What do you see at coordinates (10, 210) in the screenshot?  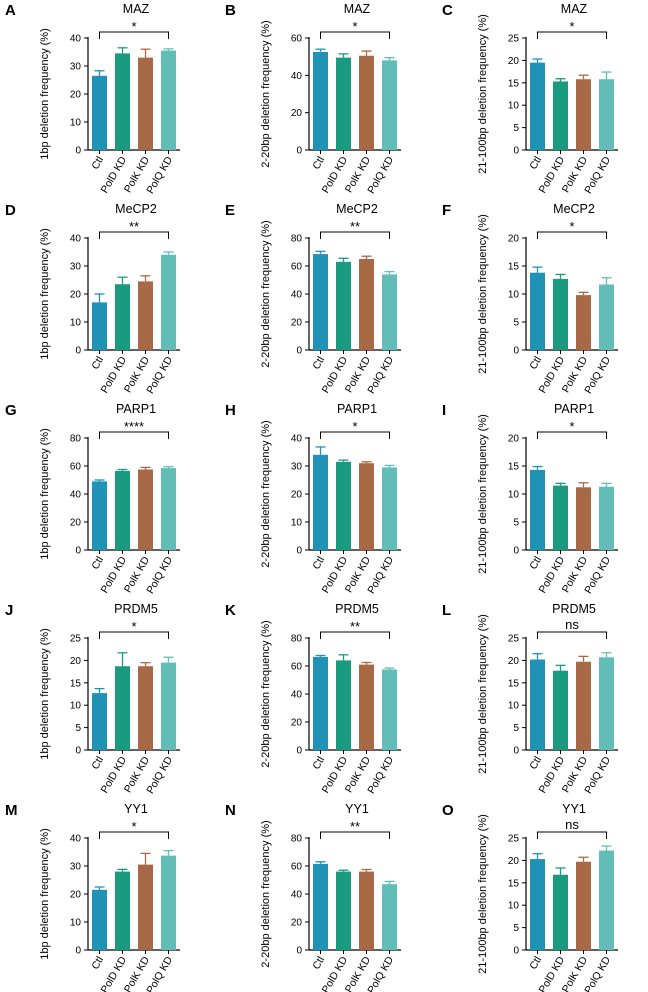 I see `panel-letter: D` at bounding box center [10, 210].